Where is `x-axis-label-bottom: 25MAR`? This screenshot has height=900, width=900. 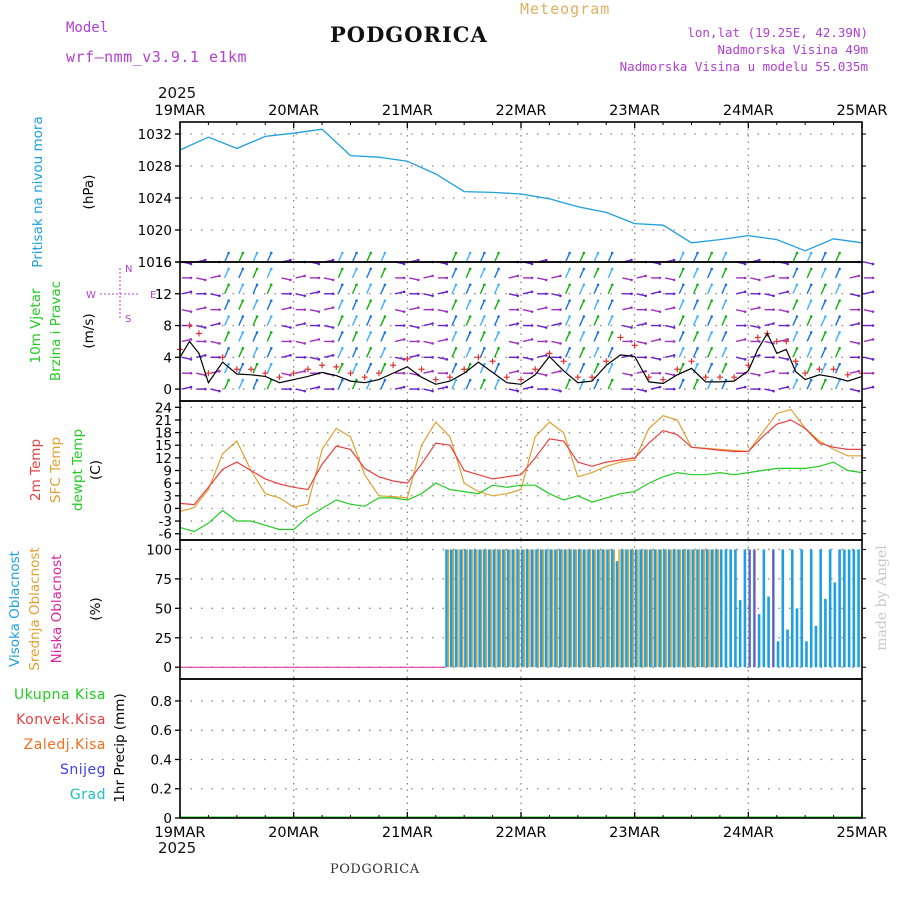 x-axis-label-bottom: 25MAR is located at coordinates (862, 833).